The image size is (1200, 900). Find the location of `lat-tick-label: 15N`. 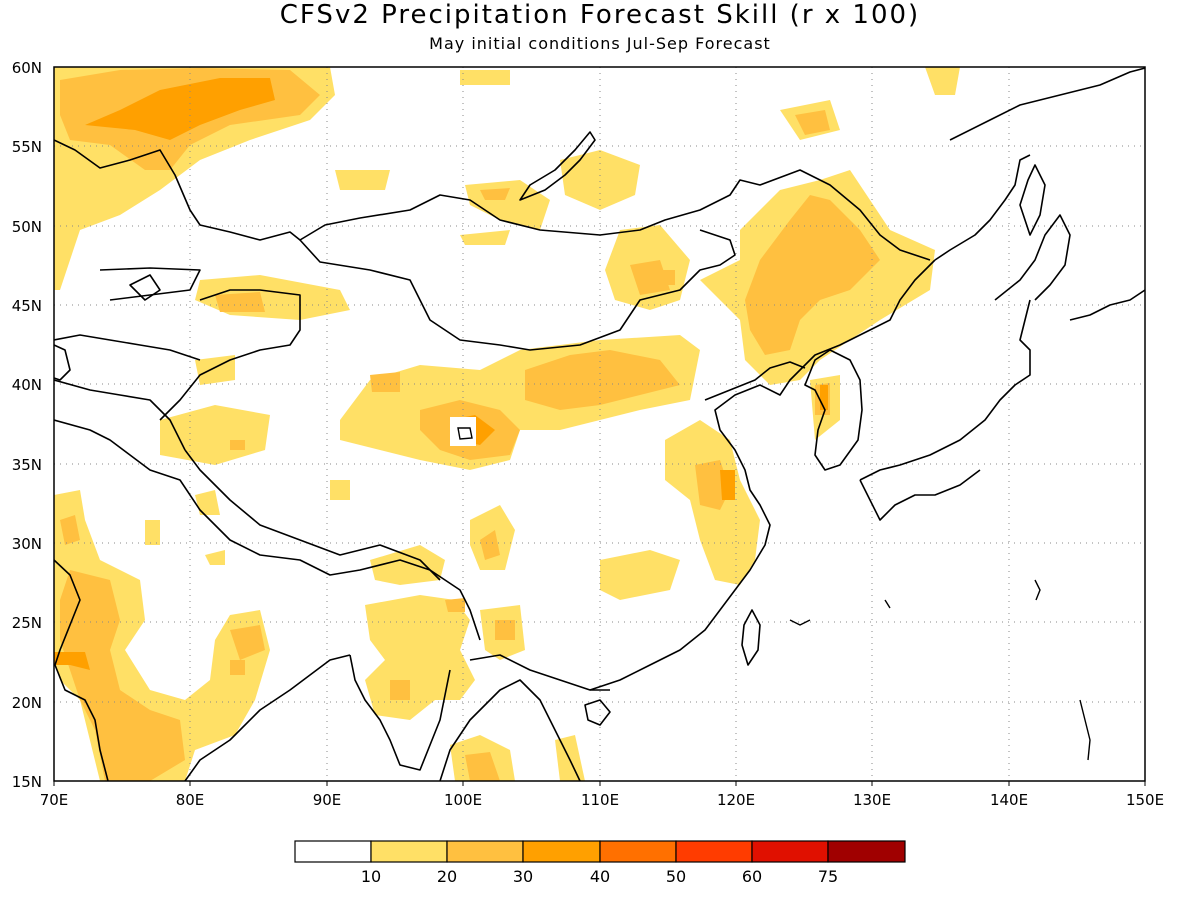

lat-tick-label: 15N is located at coordinates (27, 782).